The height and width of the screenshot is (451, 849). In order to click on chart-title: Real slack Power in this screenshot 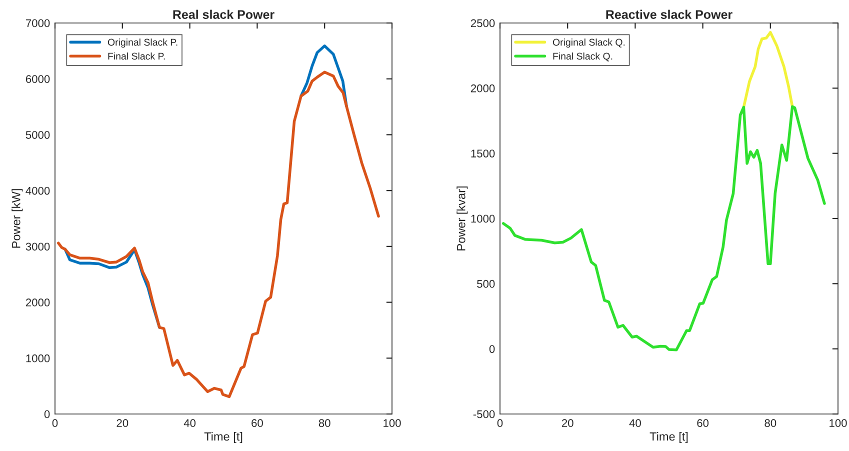, I will do `click(223, 14)`.